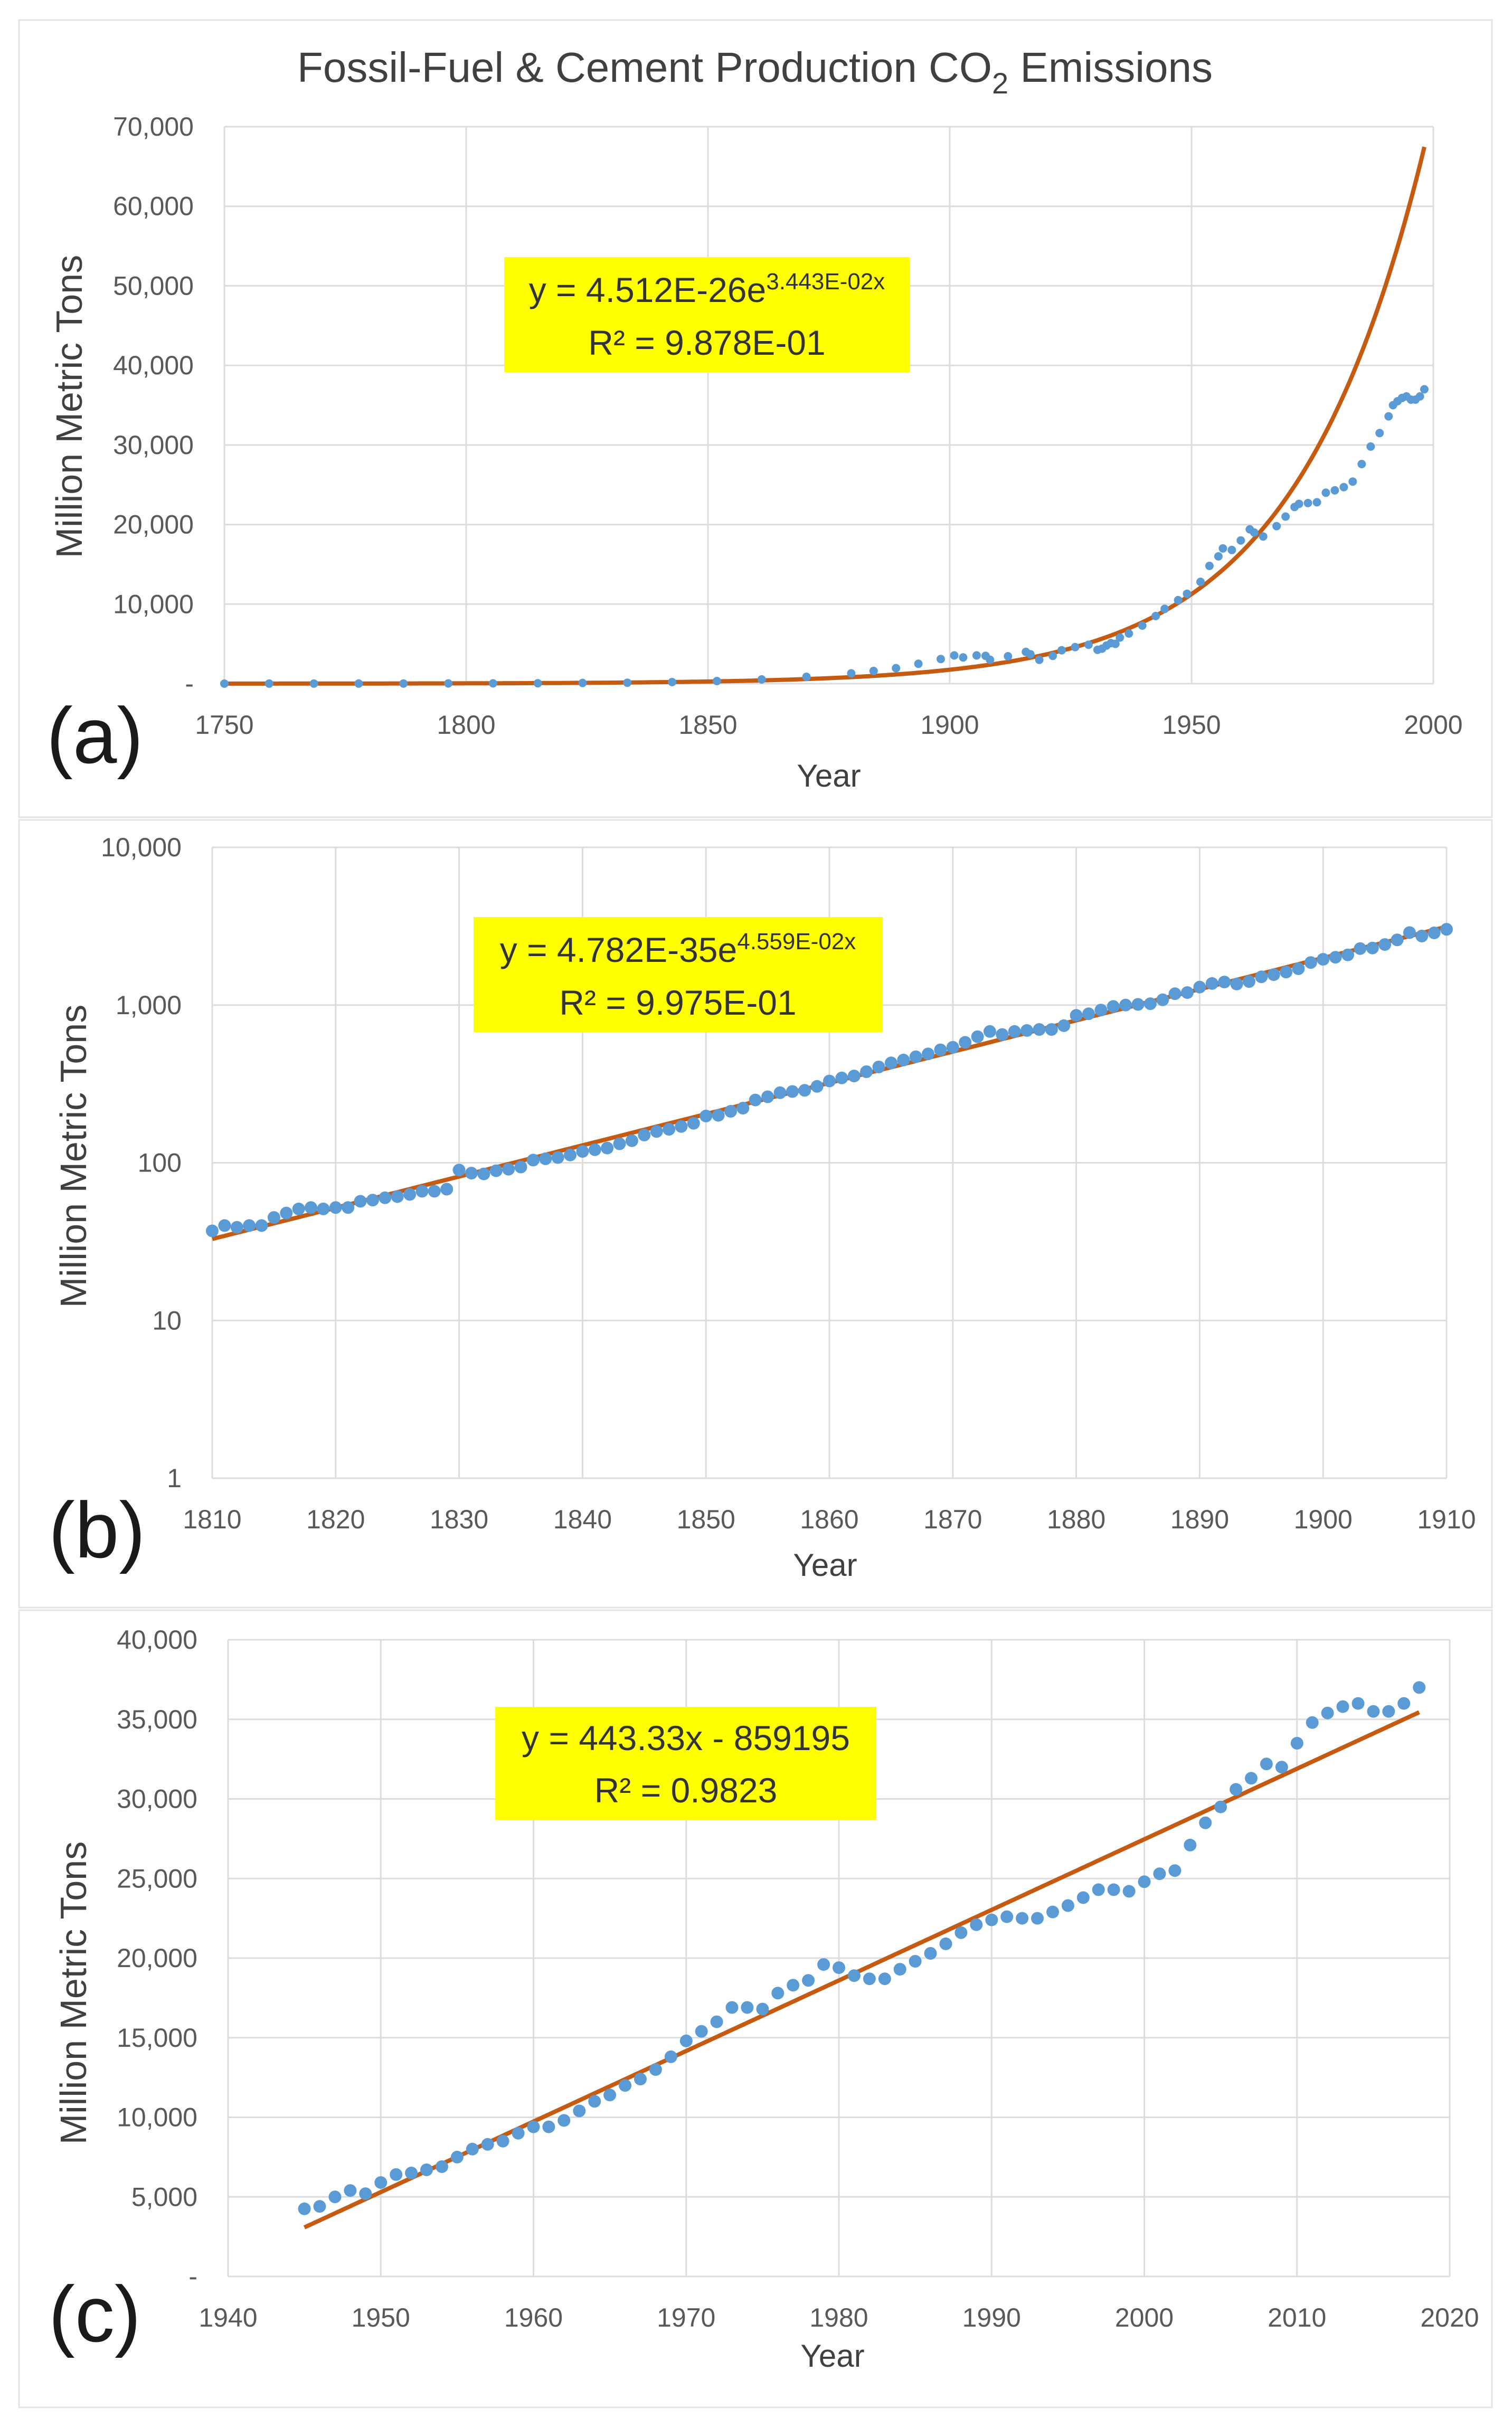 The height and width of the screenshot is (2419, 1512). Describe the element at coordinates (686, 2317) in the screenshot. I see `x-tick-label: 1970` at that location.